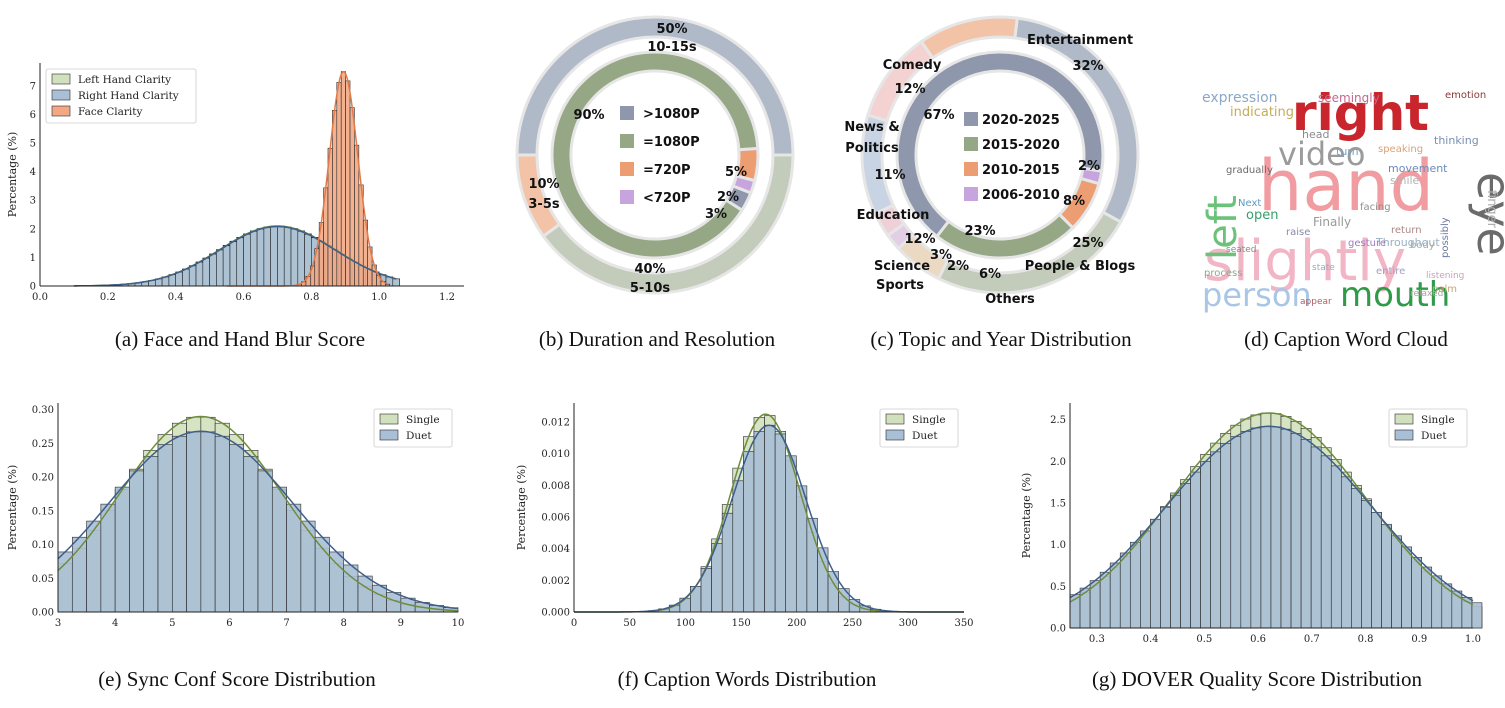  Describe the element at coordinates (43, 613) in the screenshot. I see `y-tick-label: 0.00` at that location.